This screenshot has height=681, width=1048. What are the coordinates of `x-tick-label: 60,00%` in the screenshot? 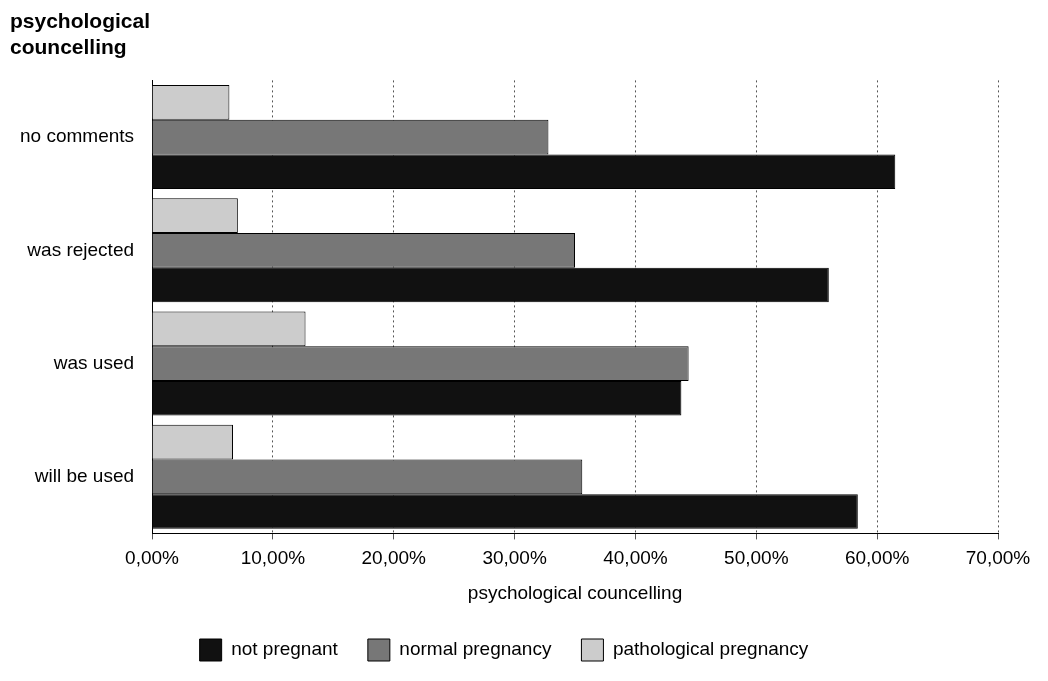 It's located at (877, 558).